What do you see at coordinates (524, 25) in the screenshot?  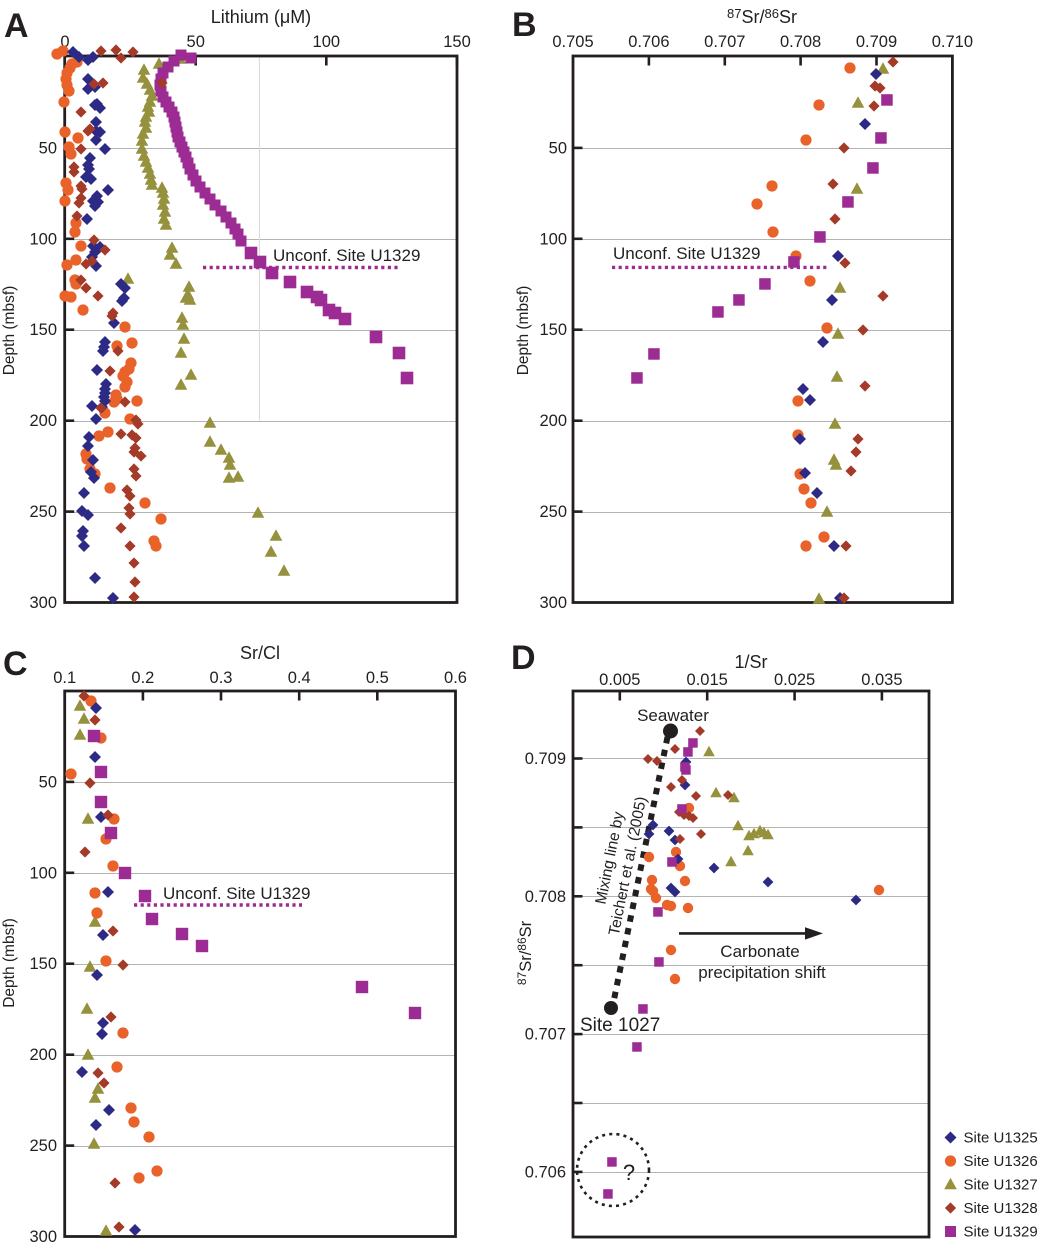 I see `svg-text: B` at bounding box center [524, 25].